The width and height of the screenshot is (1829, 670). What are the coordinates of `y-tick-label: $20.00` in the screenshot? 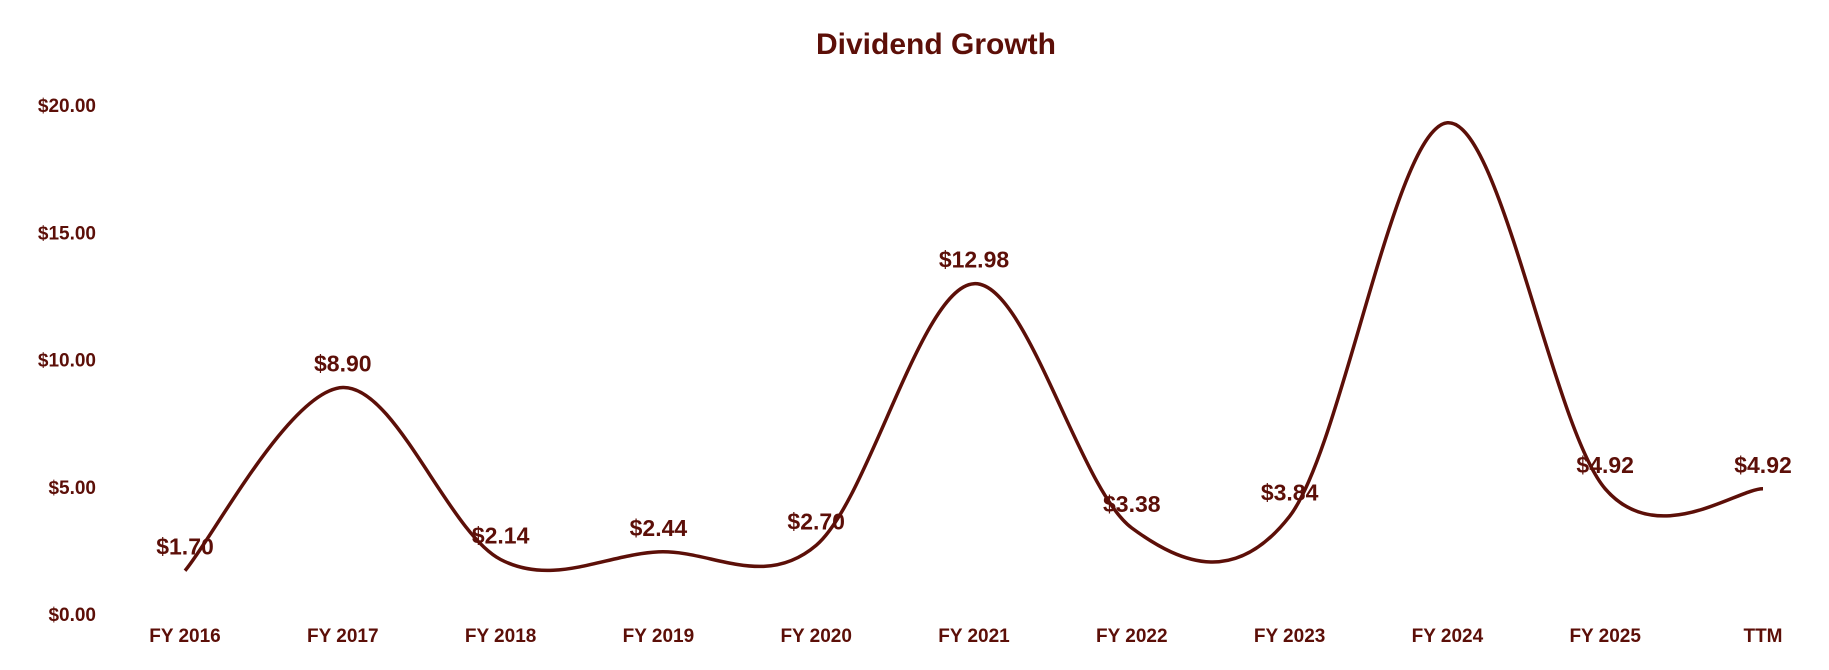 It's located at (67, 106).